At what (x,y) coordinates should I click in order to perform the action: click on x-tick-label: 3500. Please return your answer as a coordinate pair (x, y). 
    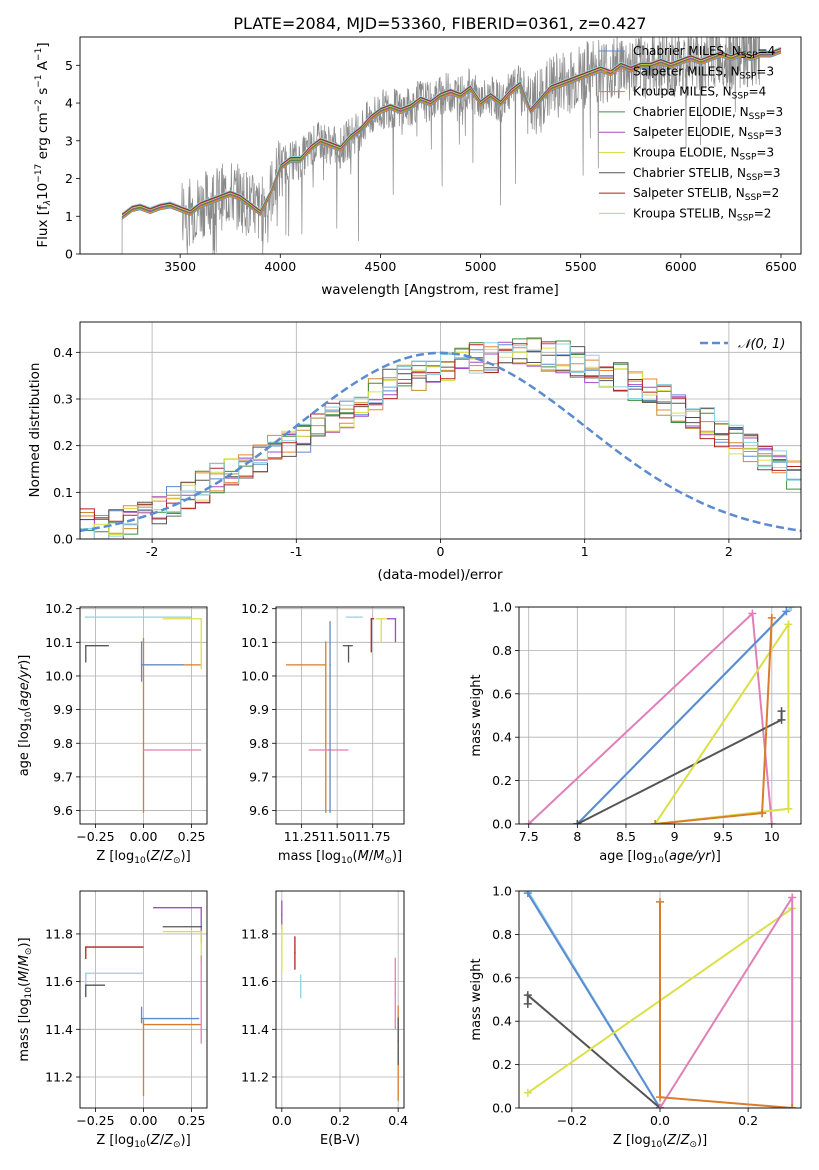
    Looking at the image, I should click on (180, 266).